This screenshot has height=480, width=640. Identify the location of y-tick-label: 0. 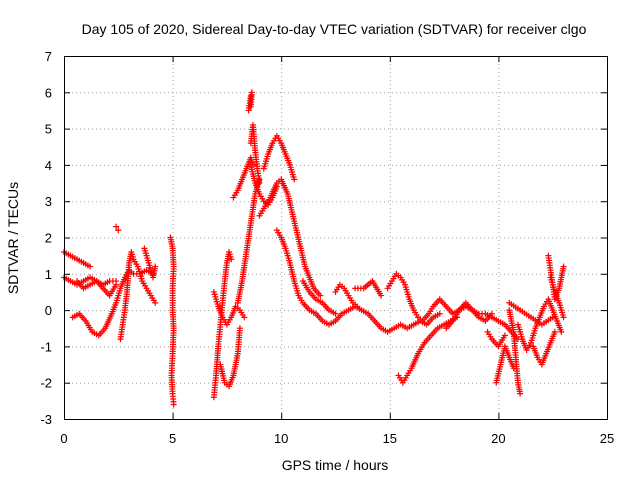
(48, 310).